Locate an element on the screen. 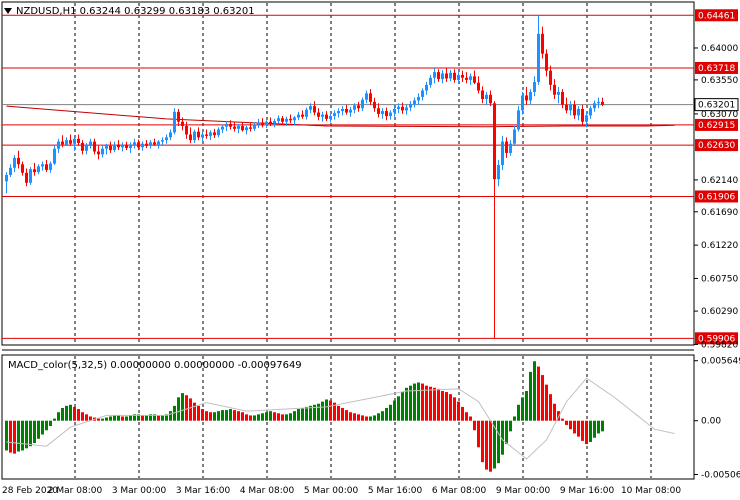 The image size is (740, 500). level-price-box is located at coordinates (716, 124).